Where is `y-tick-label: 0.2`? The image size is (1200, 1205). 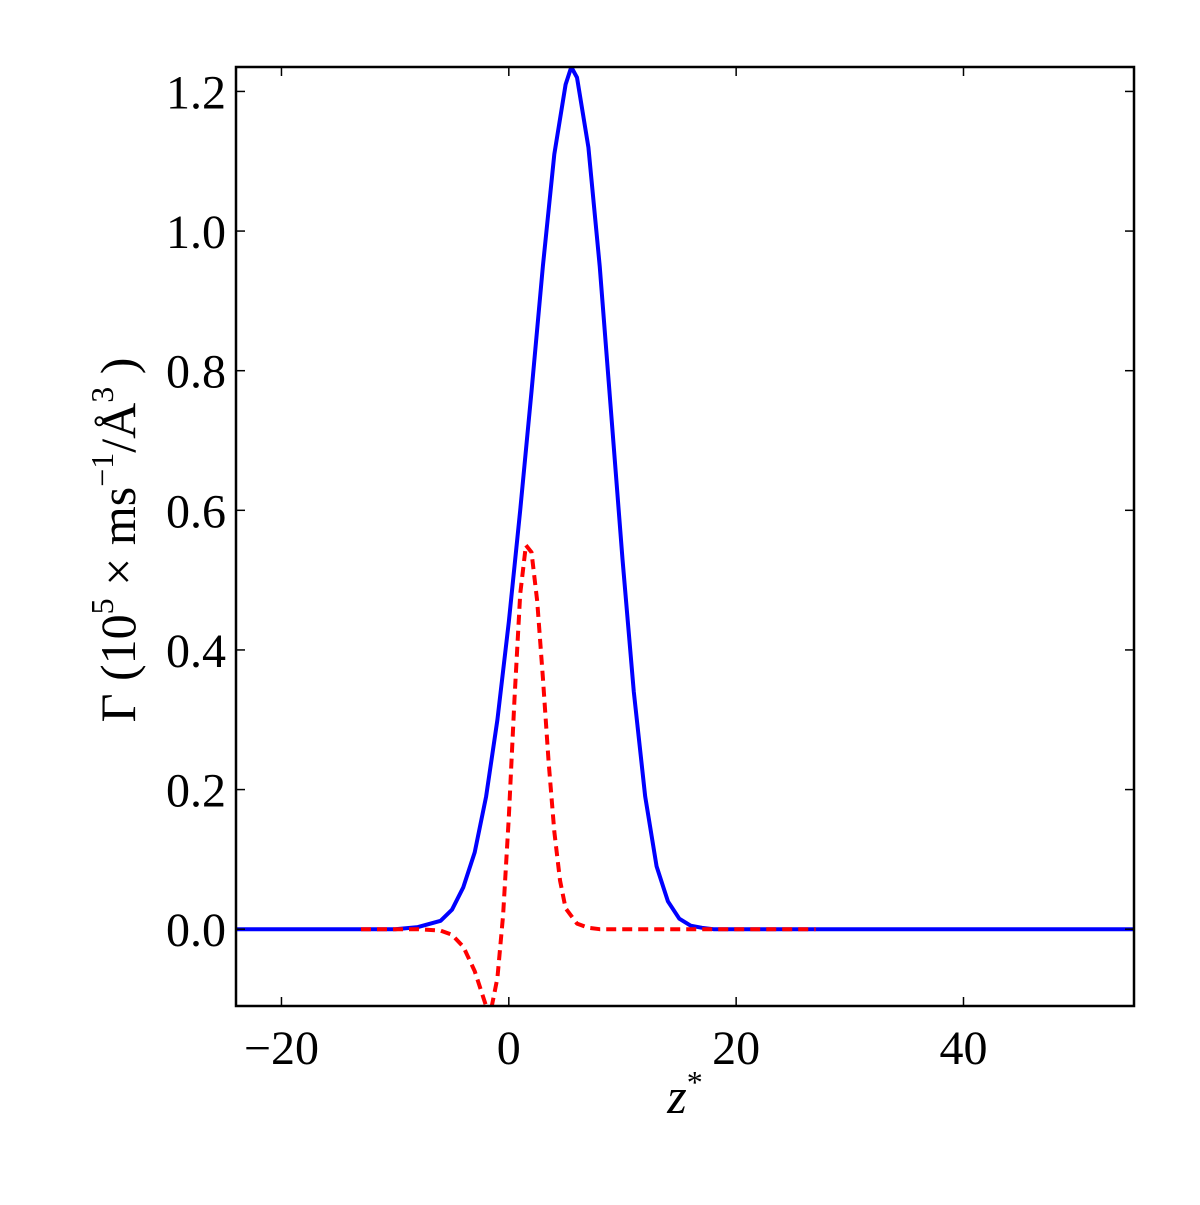 y-tick-label: 0.2 is located at coordinates (196, 791).